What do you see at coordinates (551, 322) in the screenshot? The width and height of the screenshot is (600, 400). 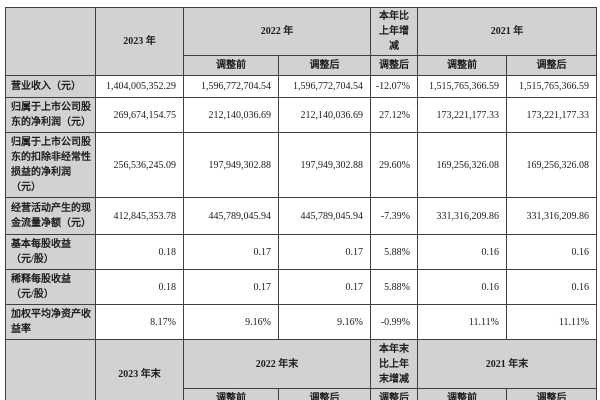 I see `cell-2021-post: 11.11%` at bounding box center [551, 322].